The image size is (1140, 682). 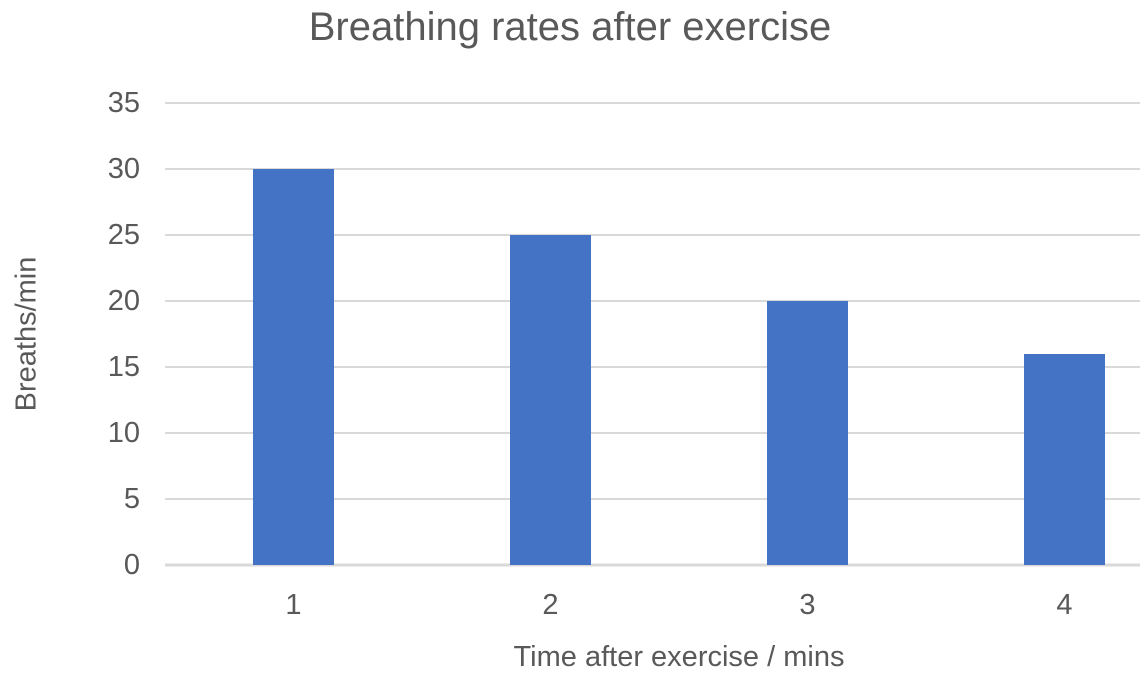 I want to click on chart-title: Breathing rates after exercise, so click(x=570, y=27).